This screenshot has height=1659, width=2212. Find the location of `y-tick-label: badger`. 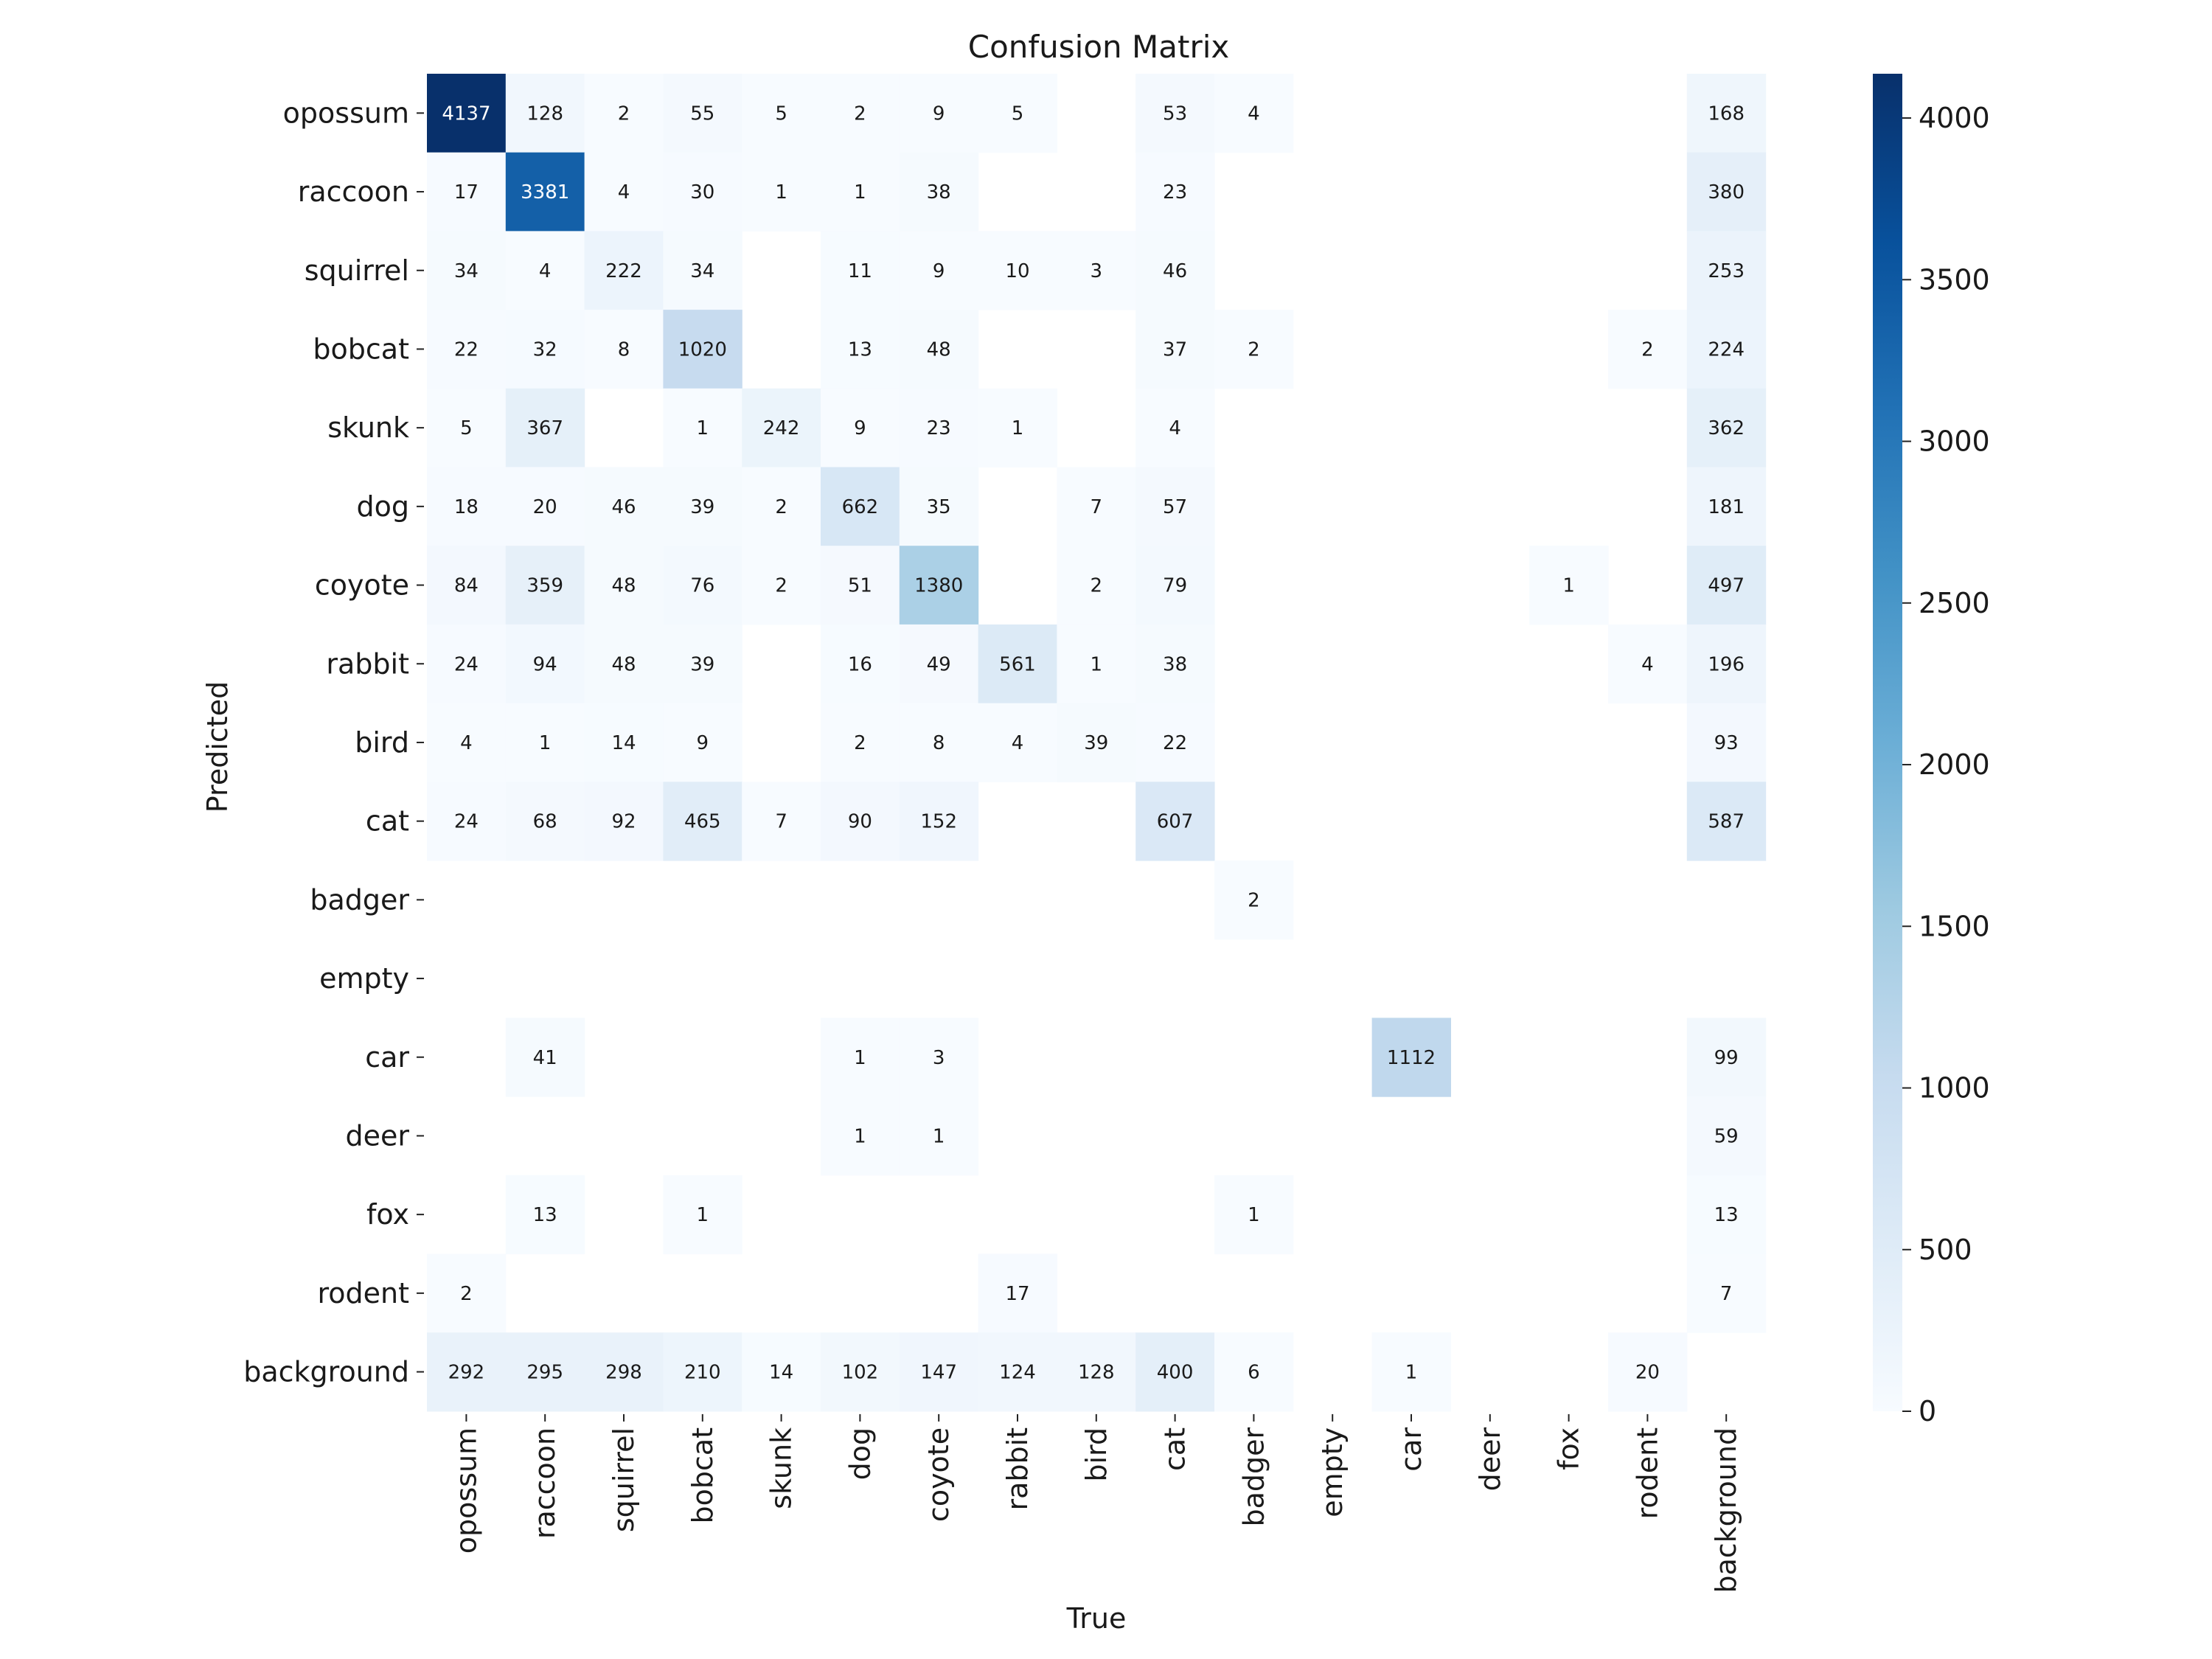

y-tick-label: badger is located at coordinates (359, 899).